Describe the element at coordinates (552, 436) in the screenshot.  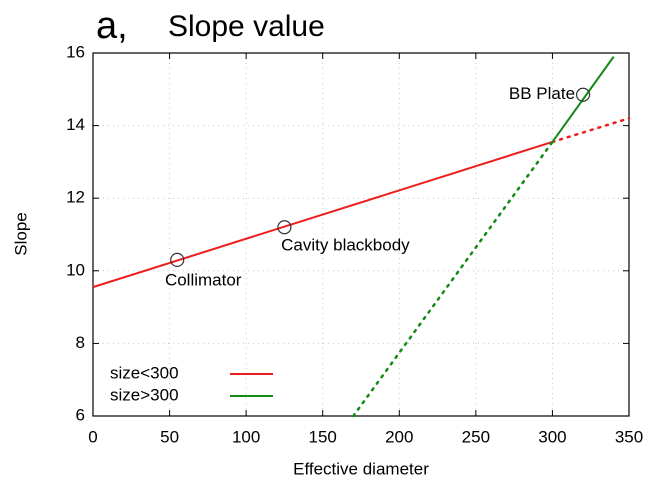
I see `x-tick-label: 300` at that location.